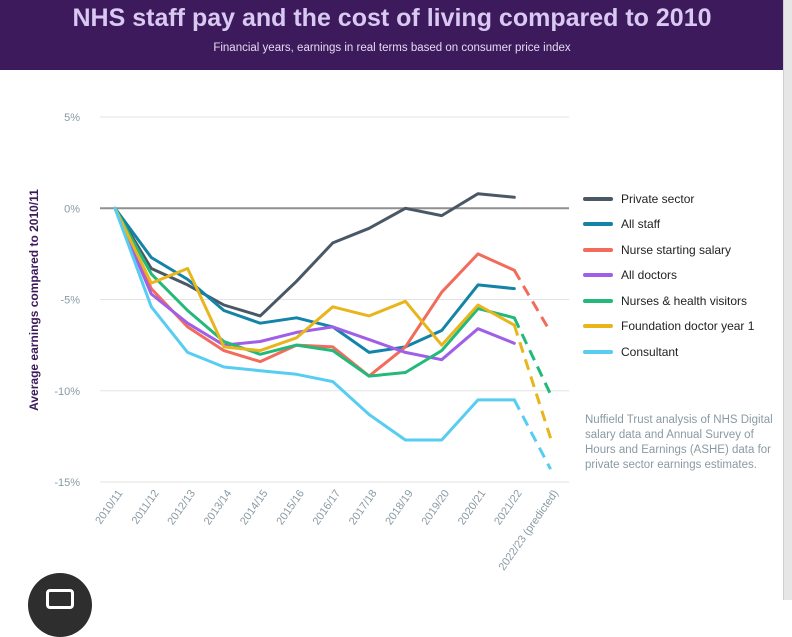  Describe the element at coordinates (290, 507) in the screenshot. I see `x-tick-label: 2015/16` at that location.